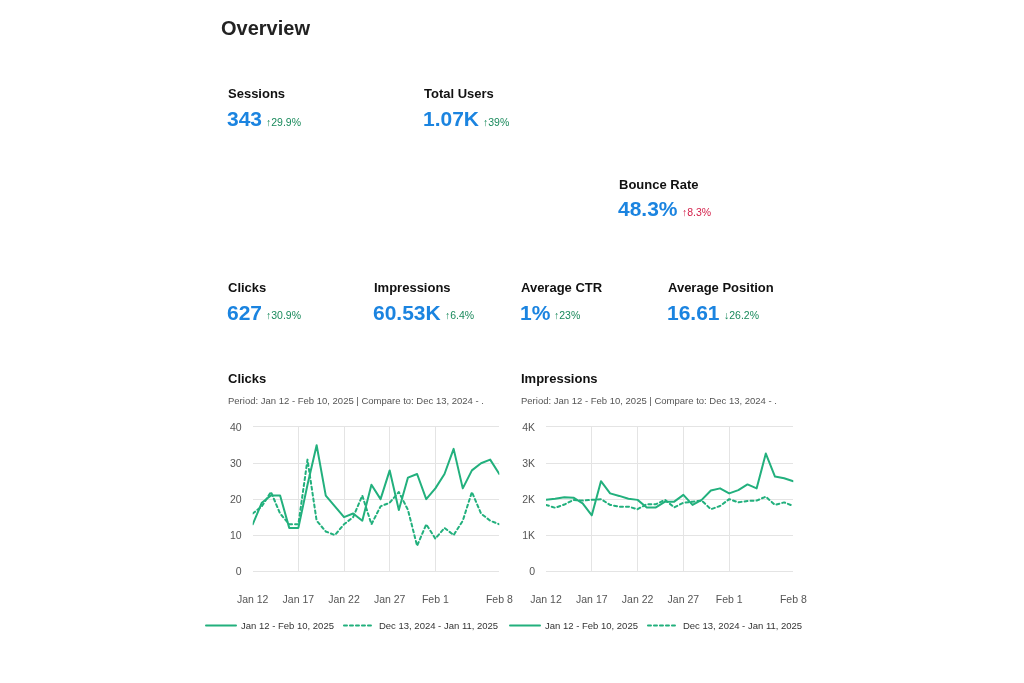  Describe the element at coordinates (257, 93) in the screenshot. I see `text: Sessions` at that location.